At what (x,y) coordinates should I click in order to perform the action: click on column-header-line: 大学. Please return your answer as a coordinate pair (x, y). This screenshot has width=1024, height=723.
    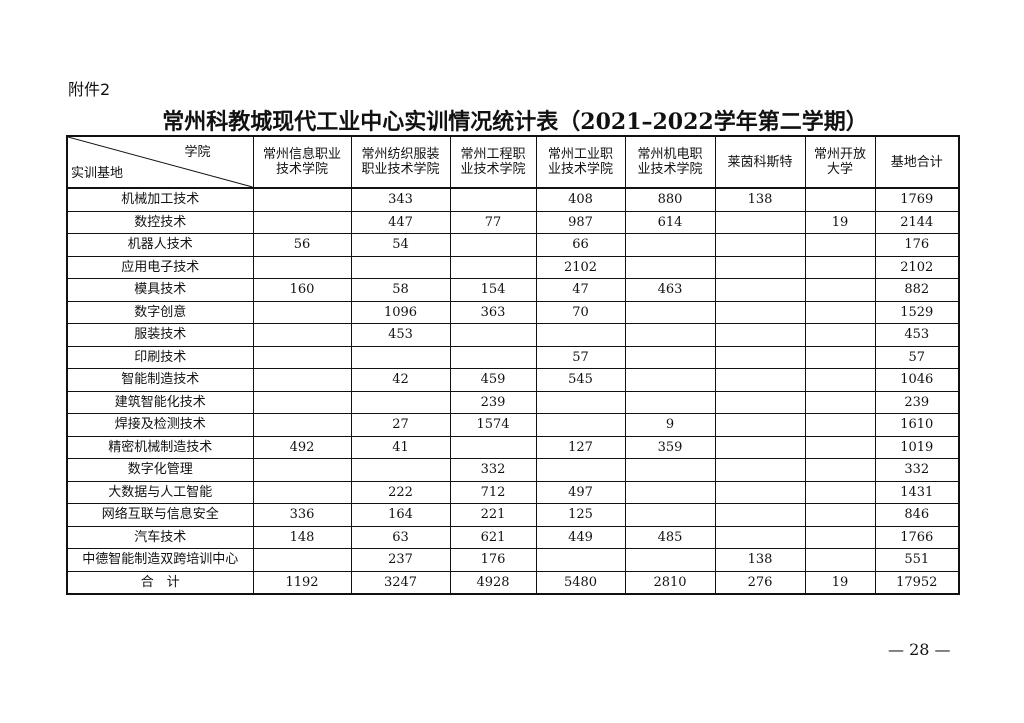
    Looking at the image, I should click on (839, 169).